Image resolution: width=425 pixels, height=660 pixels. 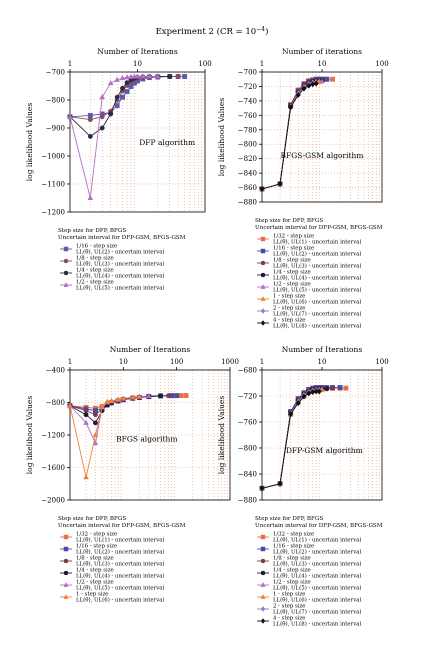 What do you see at coordinates (53, 436) in the screenshot?
I see `y-tick-label: −1200` at bounding box center [53, 436].